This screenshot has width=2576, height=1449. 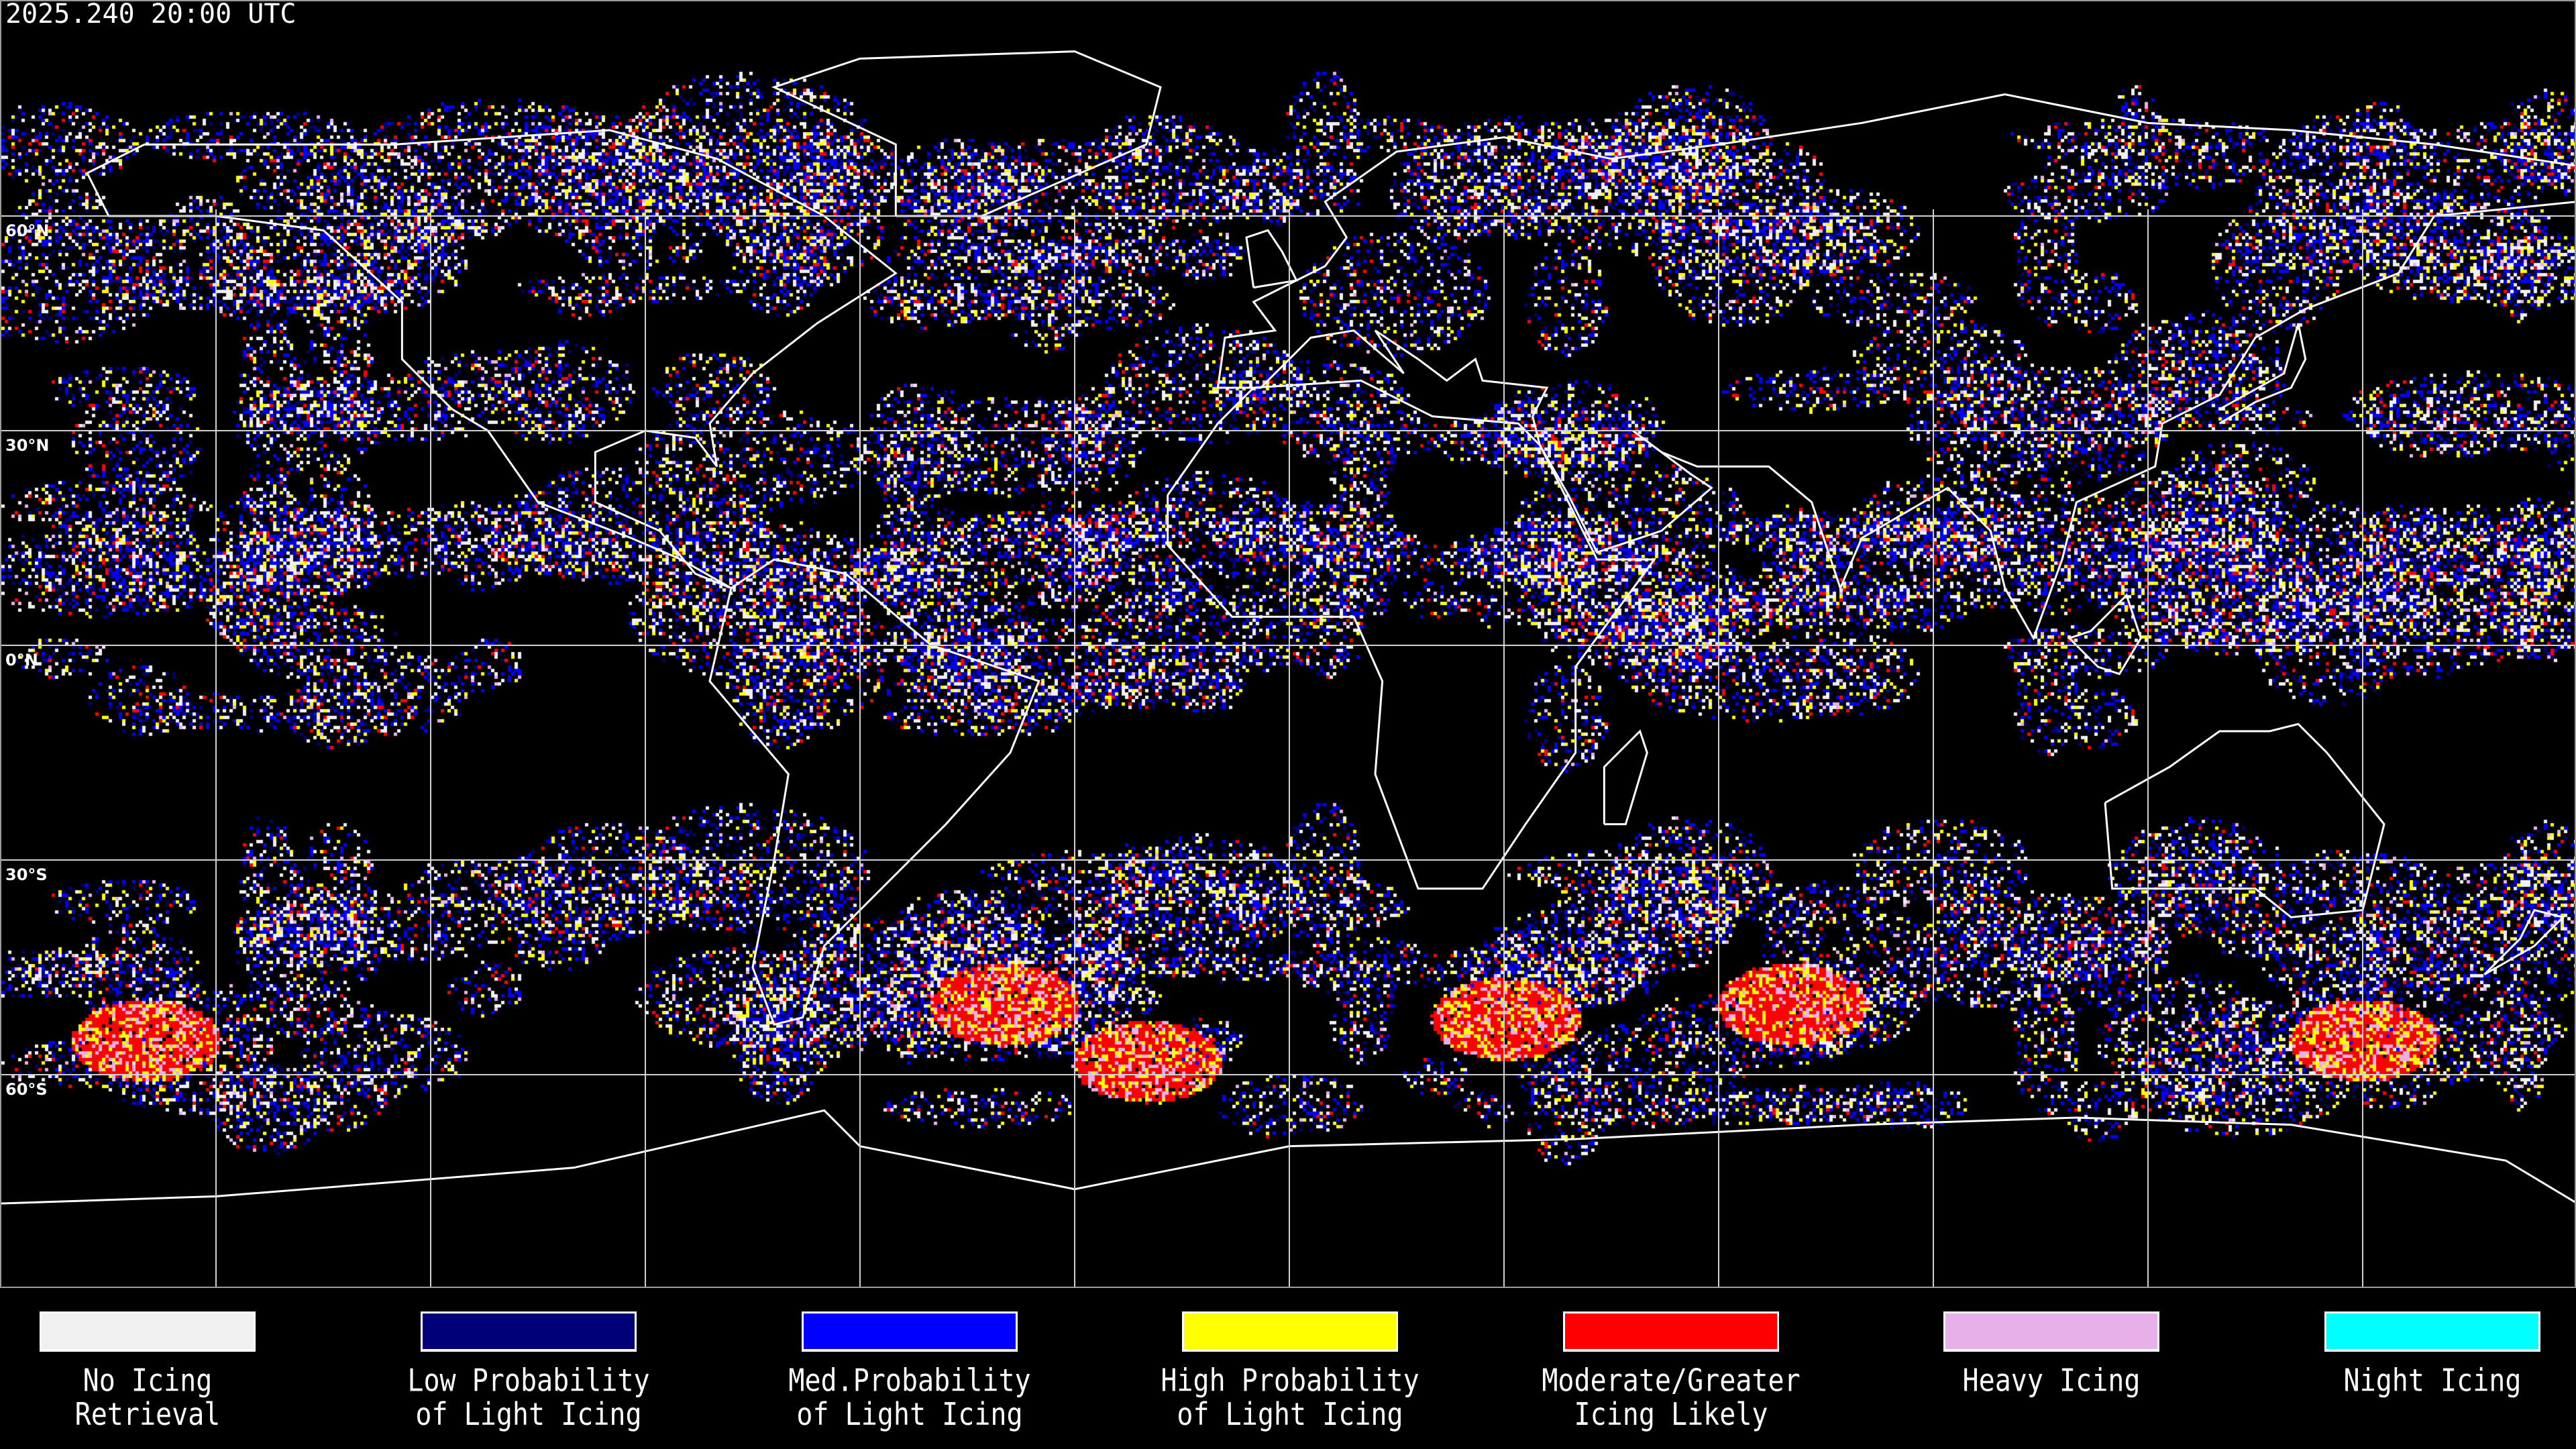 I want to click on legend-item: Low Probability of Light Icing, so click(x=528, y=1371).